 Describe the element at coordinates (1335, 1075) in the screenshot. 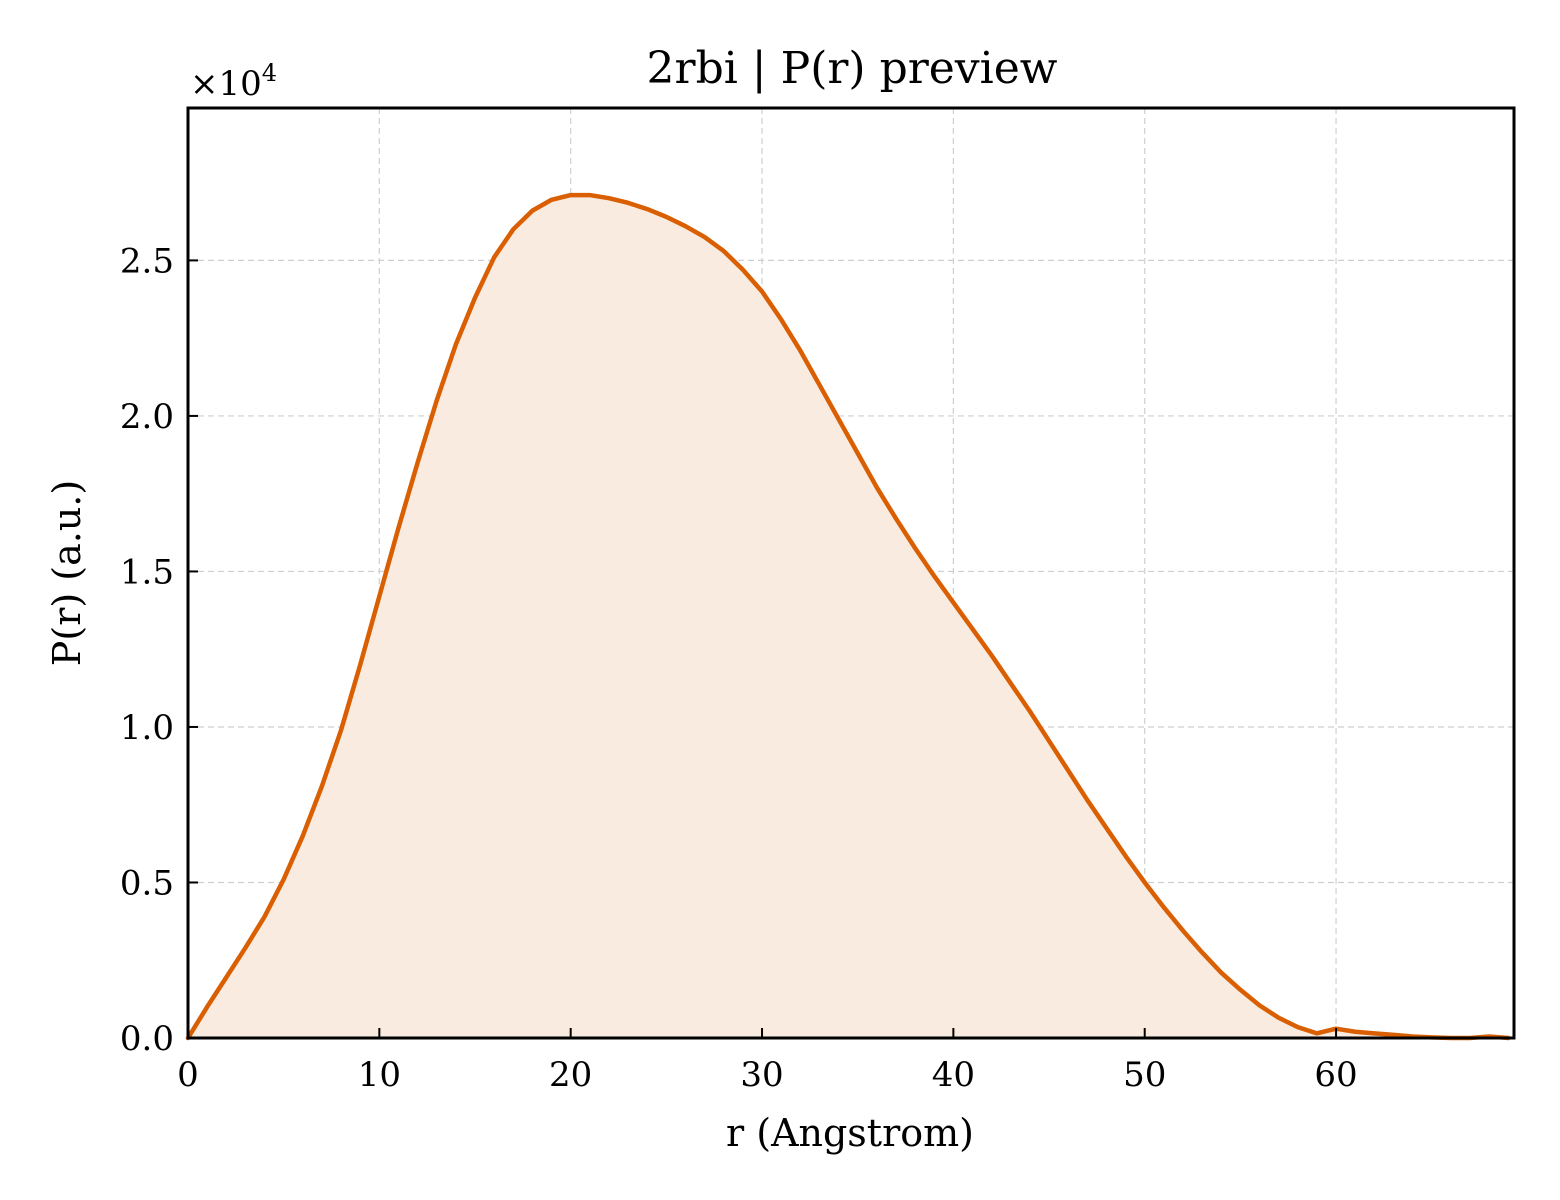

I see `x-tick-label: 60` at that location.